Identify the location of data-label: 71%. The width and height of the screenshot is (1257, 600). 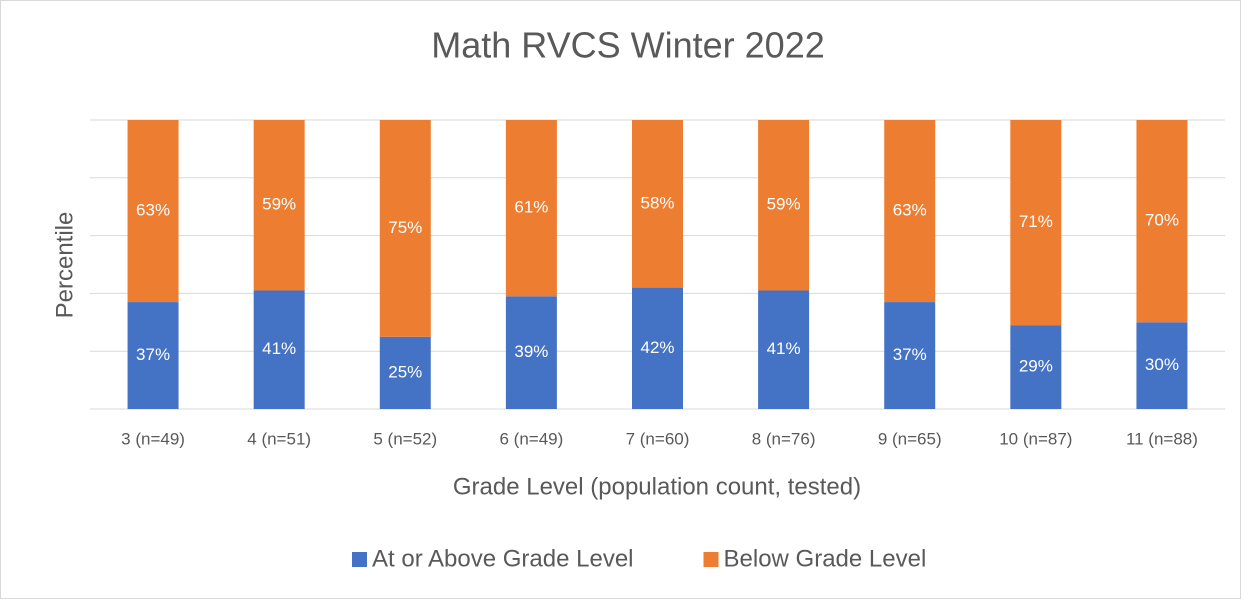
(1036, 221).